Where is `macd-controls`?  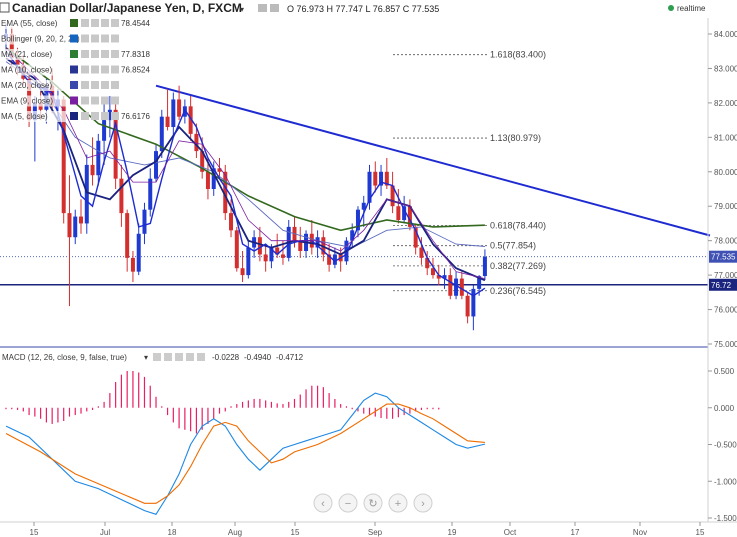
macd-controls is located at coordinates (179, 357).